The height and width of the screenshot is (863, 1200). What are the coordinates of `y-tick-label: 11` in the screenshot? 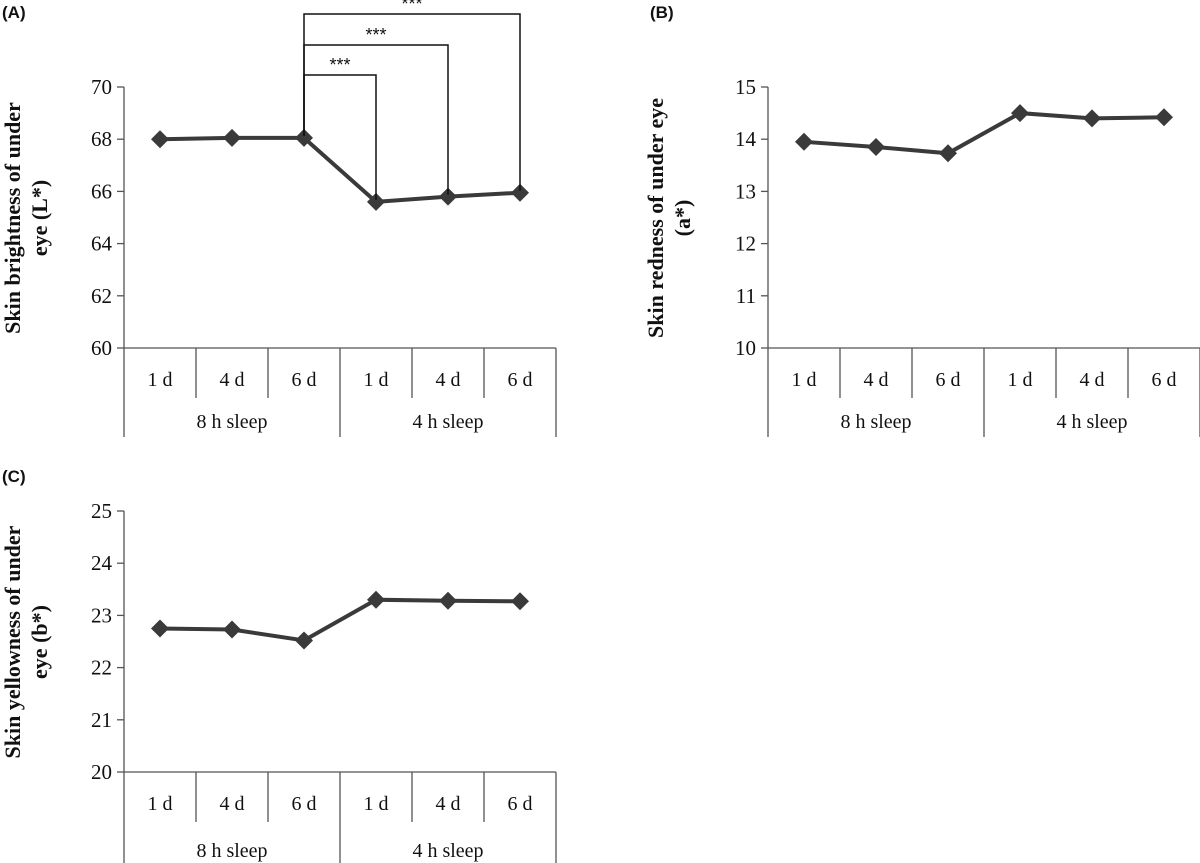 It's located at (746, 296).